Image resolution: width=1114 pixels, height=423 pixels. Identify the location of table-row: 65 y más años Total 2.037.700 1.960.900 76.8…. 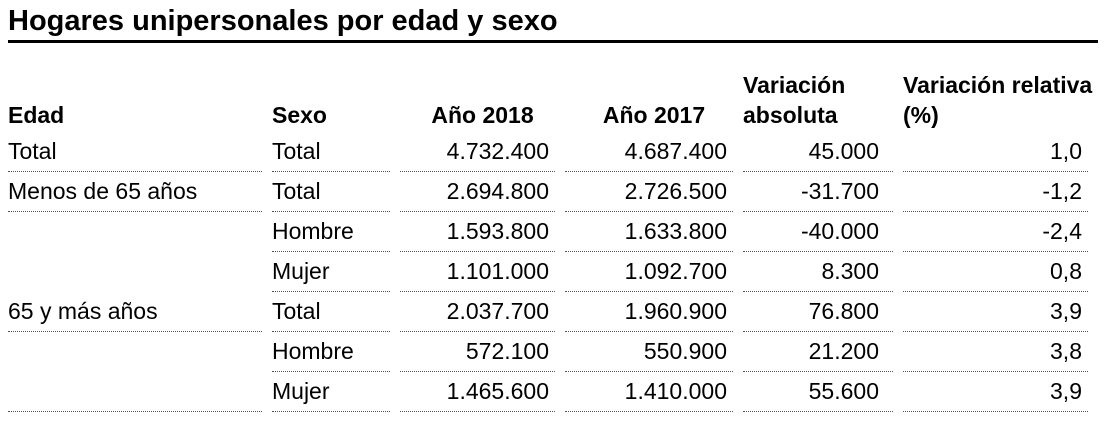
(553, 312).